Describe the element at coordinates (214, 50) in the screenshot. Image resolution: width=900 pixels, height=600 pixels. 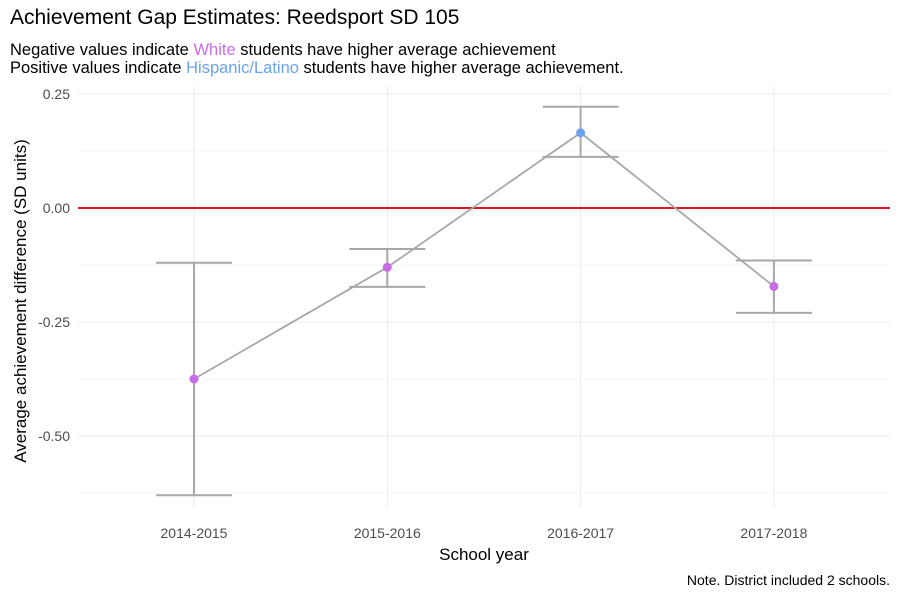
I see `subtitle-white-label: White` at that location.